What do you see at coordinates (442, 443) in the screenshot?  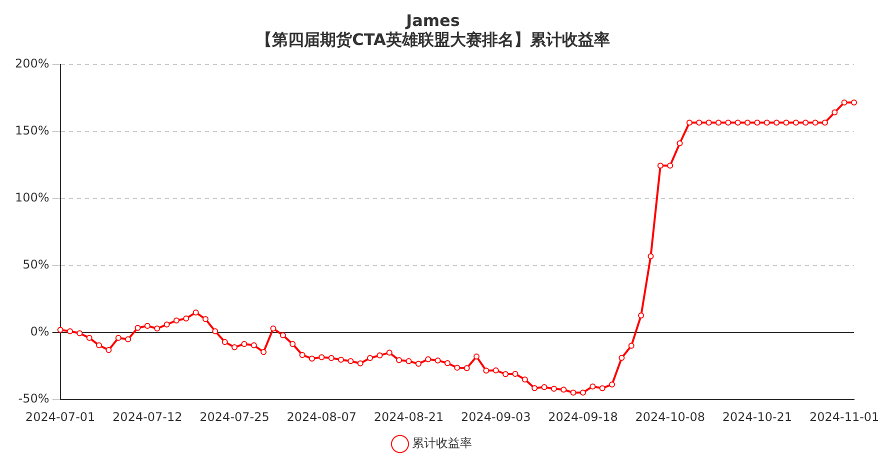 I see `legend-label: 累计收益率` at bounding box center [442, 443].